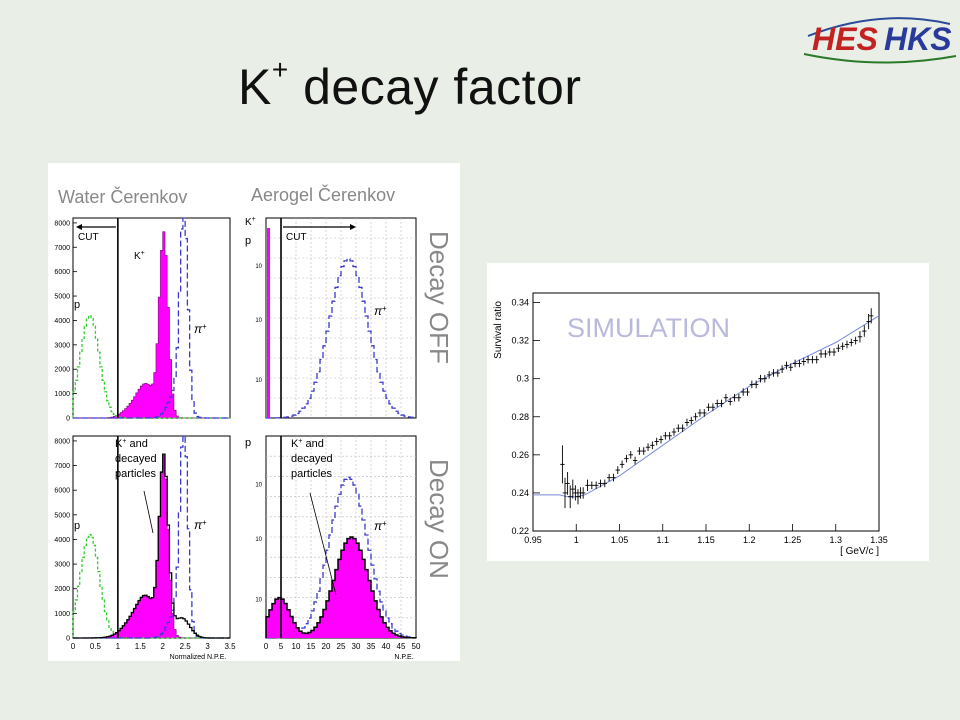 This screenshot has height=720, width=960. Describe the element at coordinates (96, 646) in the screenshot. I see `water-x-tick-label: 0.5` at that location.